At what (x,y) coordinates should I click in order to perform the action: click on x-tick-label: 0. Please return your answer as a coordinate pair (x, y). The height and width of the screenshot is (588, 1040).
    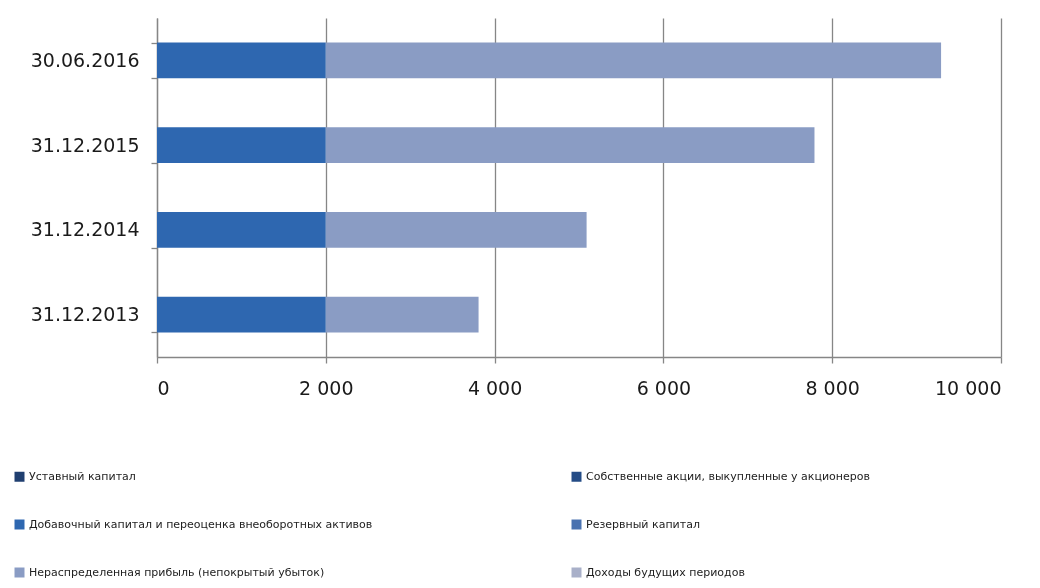
    Looking at the image, I should click on (163, 387).